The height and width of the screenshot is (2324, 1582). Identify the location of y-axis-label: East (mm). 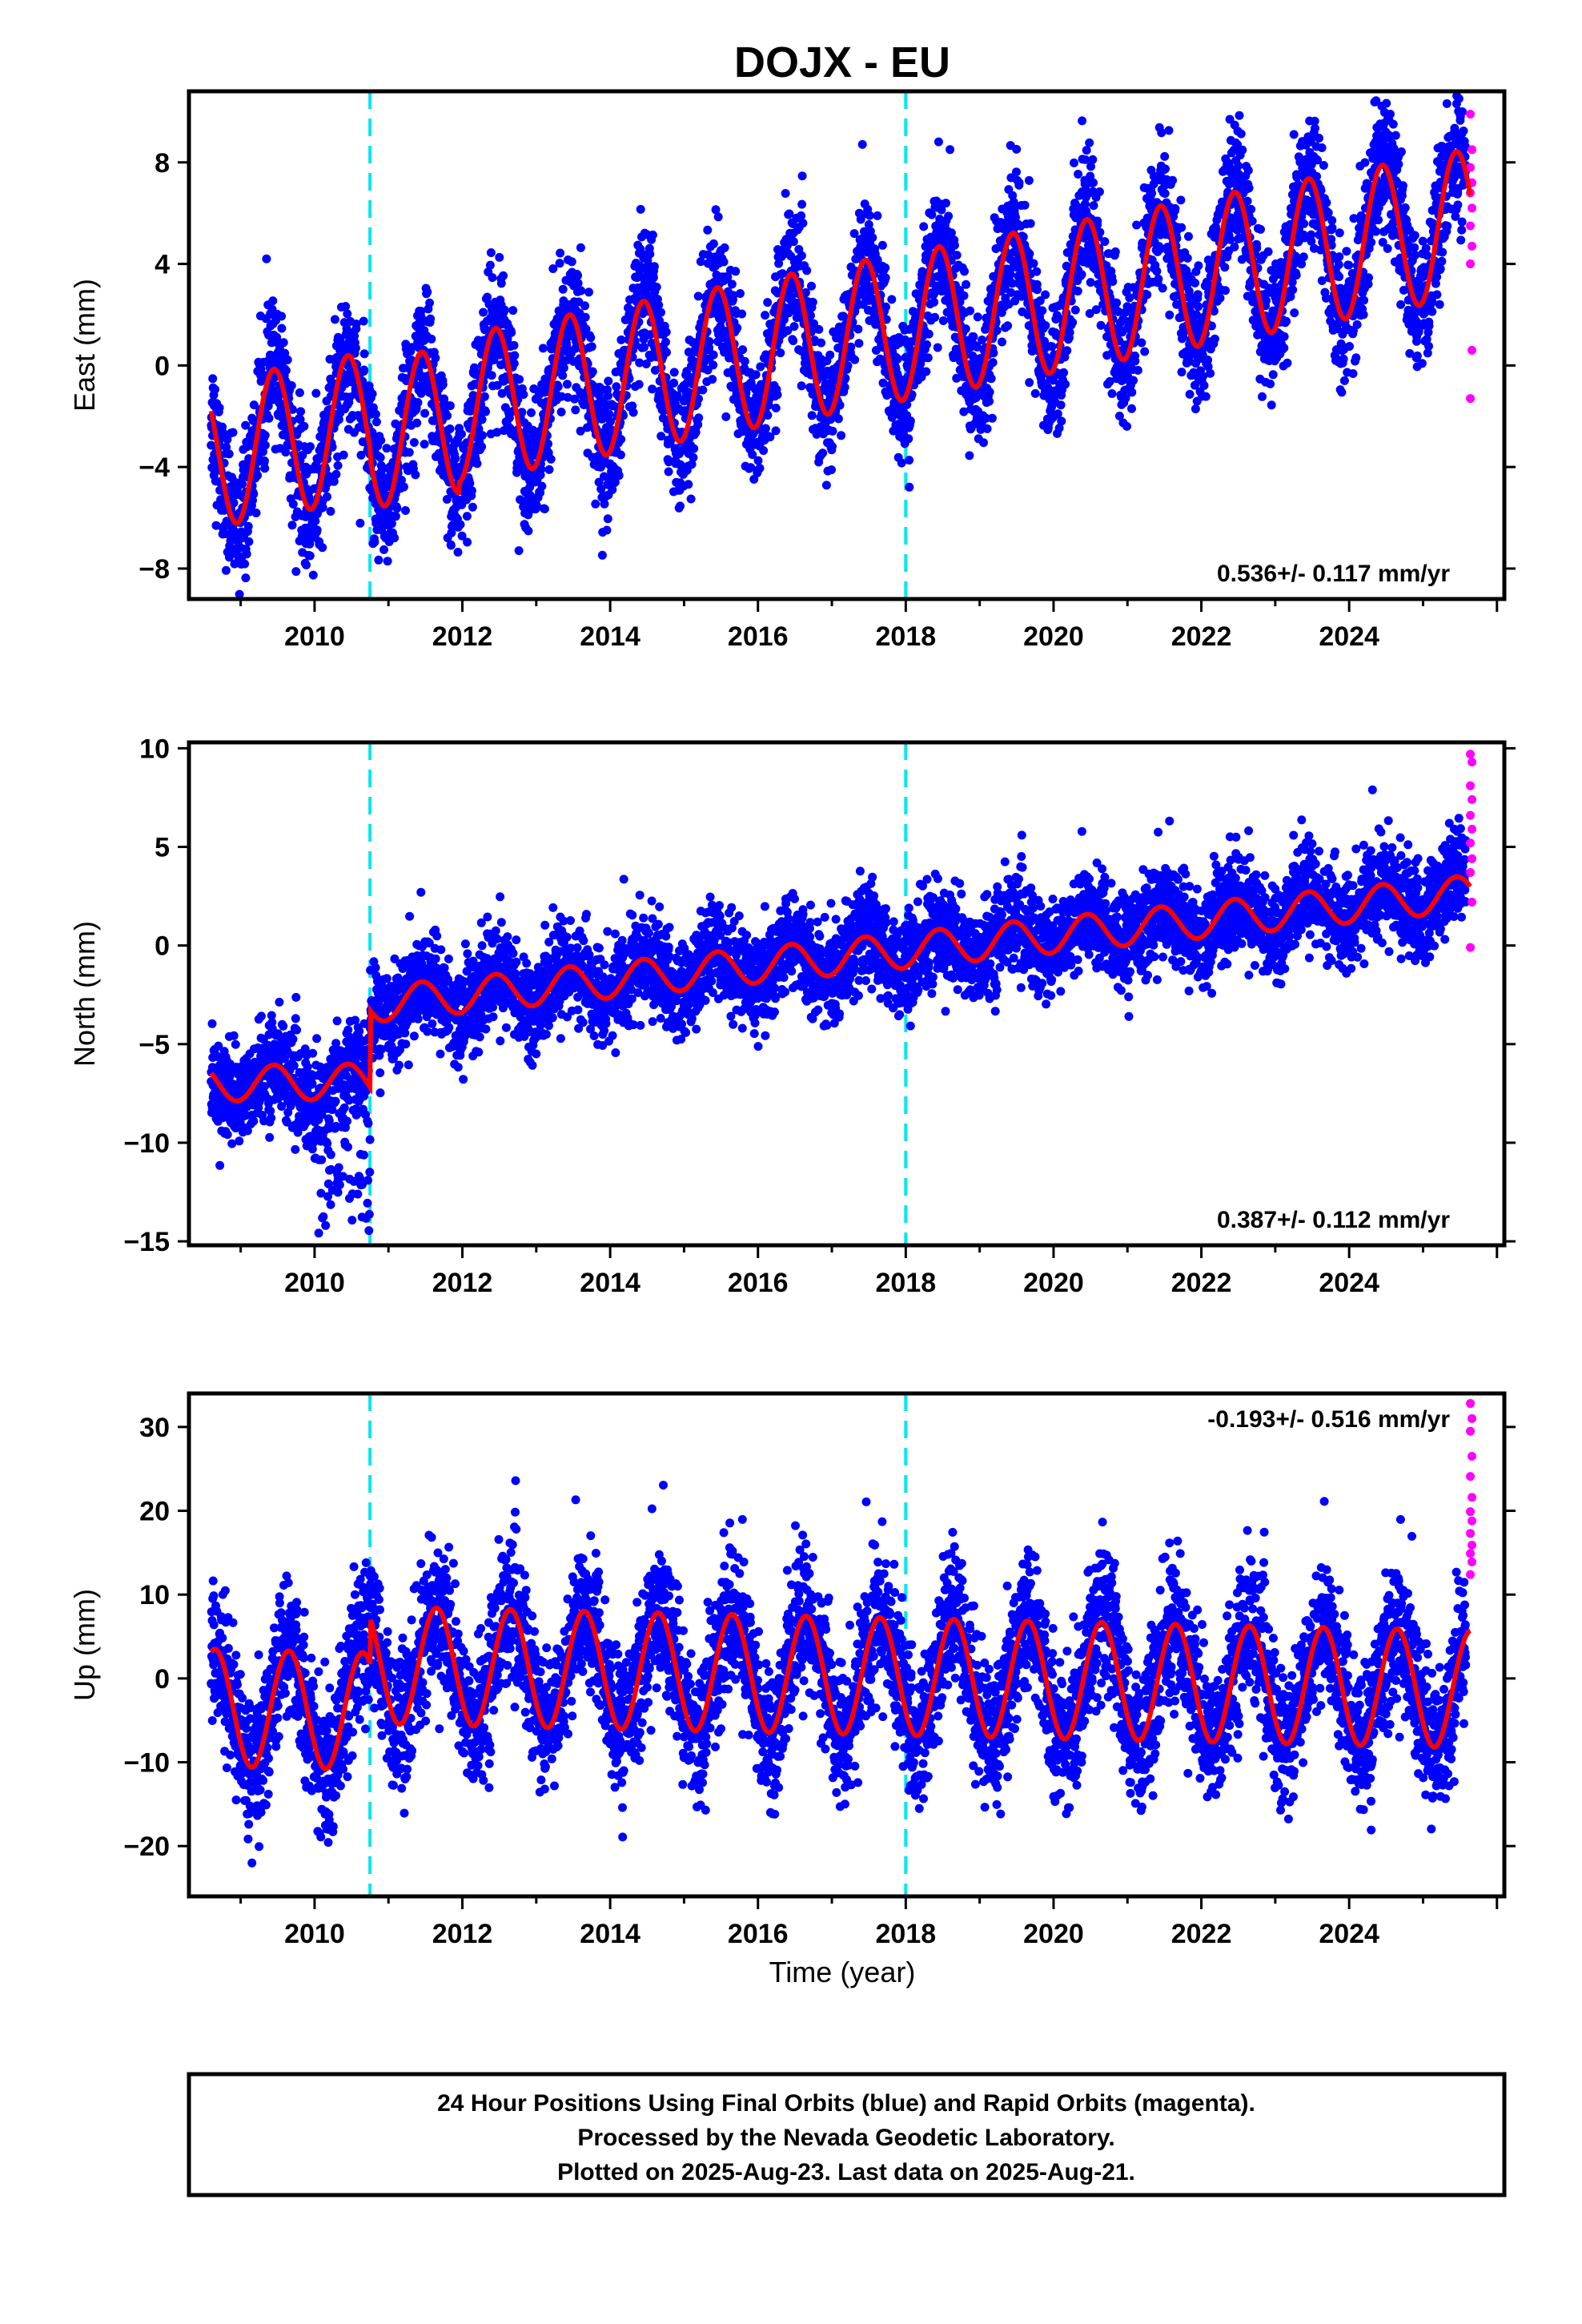
(84, 345).